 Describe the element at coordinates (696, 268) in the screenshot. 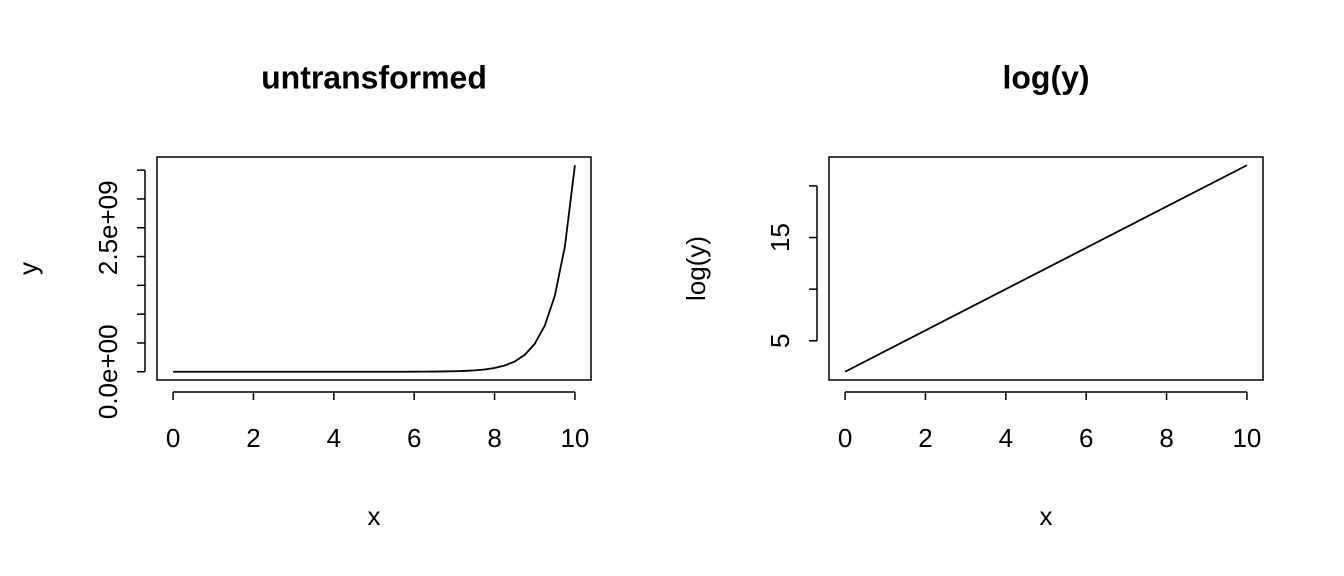

I see `y-axis-label: log(y)` at that location.